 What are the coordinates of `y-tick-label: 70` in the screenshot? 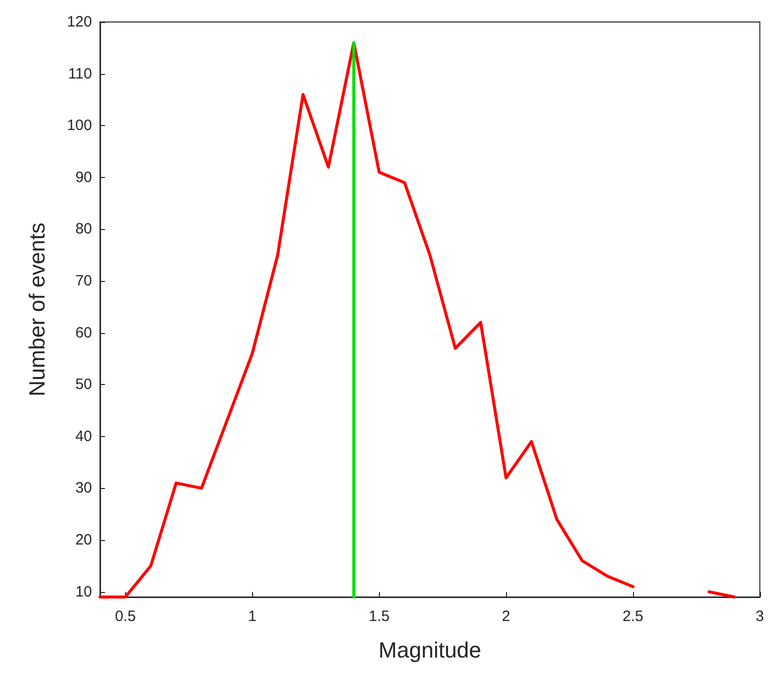 It's located at (83, 281).